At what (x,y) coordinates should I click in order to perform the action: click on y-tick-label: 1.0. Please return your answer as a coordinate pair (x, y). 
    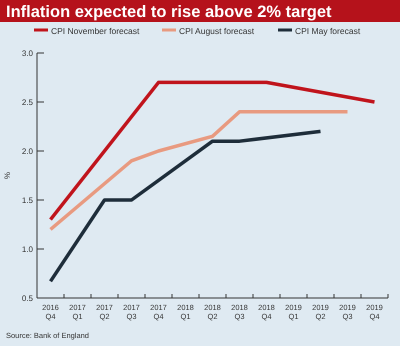
    Looking at the image, I should click on (28, 249).